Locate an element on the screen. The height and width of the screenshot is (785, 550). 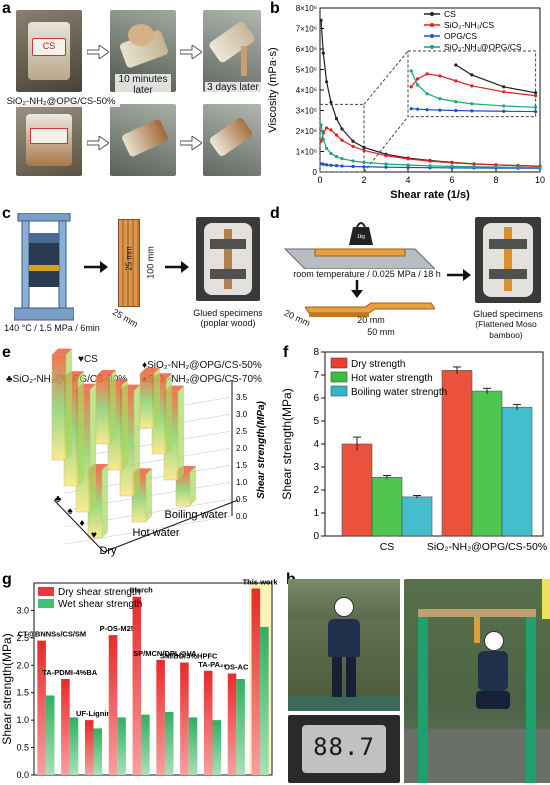
panel-label-f: f is located at coordinates (286, 352).